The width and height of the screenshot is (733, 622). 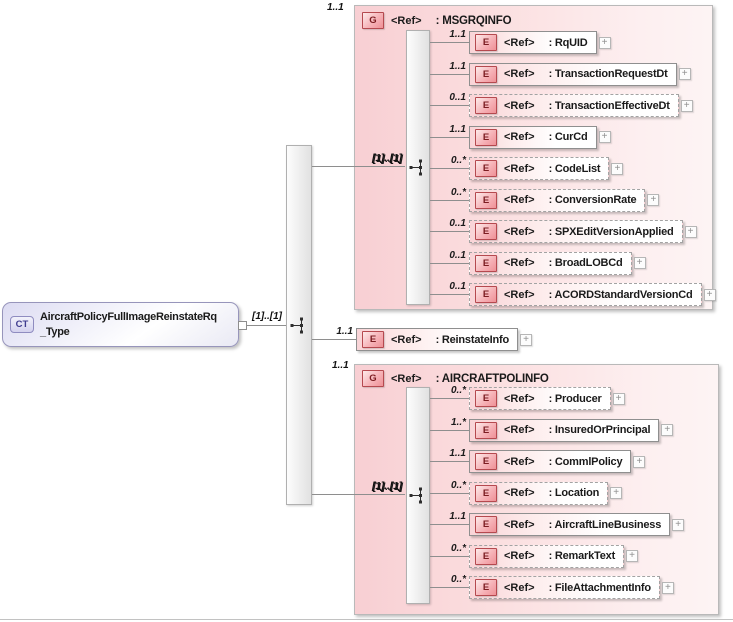 I want to click on element-name: : TransactionEffectiveDt, so click(x=609, y=105).